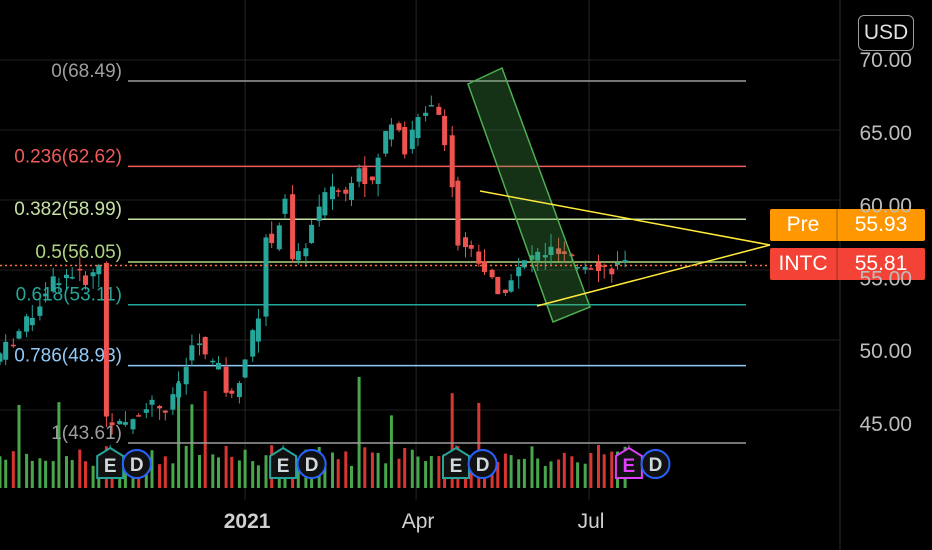 Image resolution: width=932 pixels, height=550 pixels. I want to click on fib-level-label: 1(43.61), so click(86, 433).